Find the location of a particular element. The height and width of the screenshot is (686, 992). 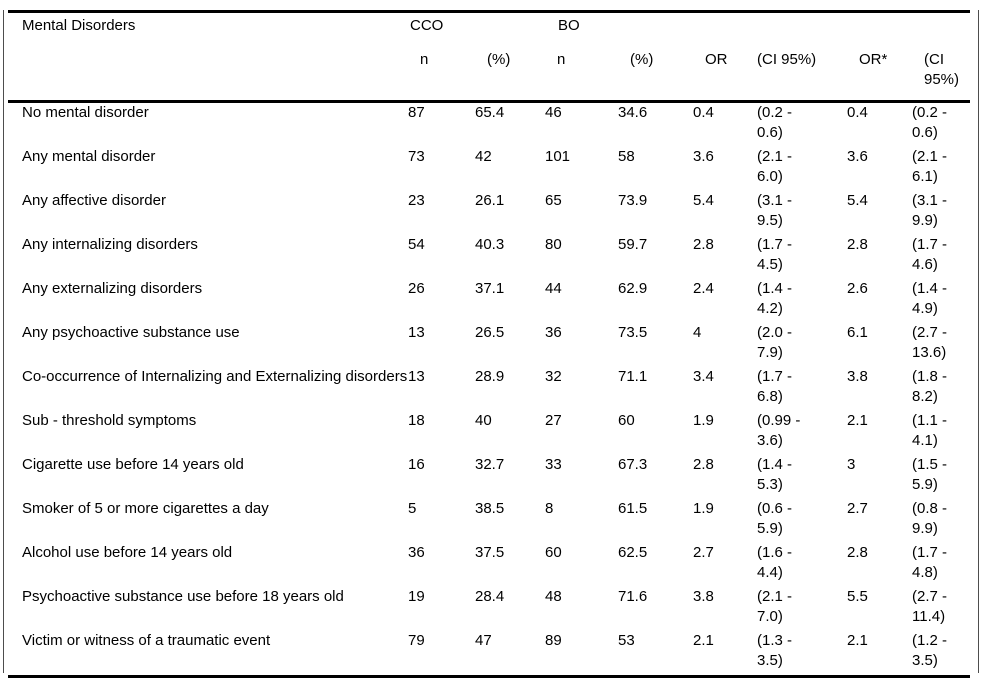

bo-n-cell: 8 is located at coordinates (549, 508).